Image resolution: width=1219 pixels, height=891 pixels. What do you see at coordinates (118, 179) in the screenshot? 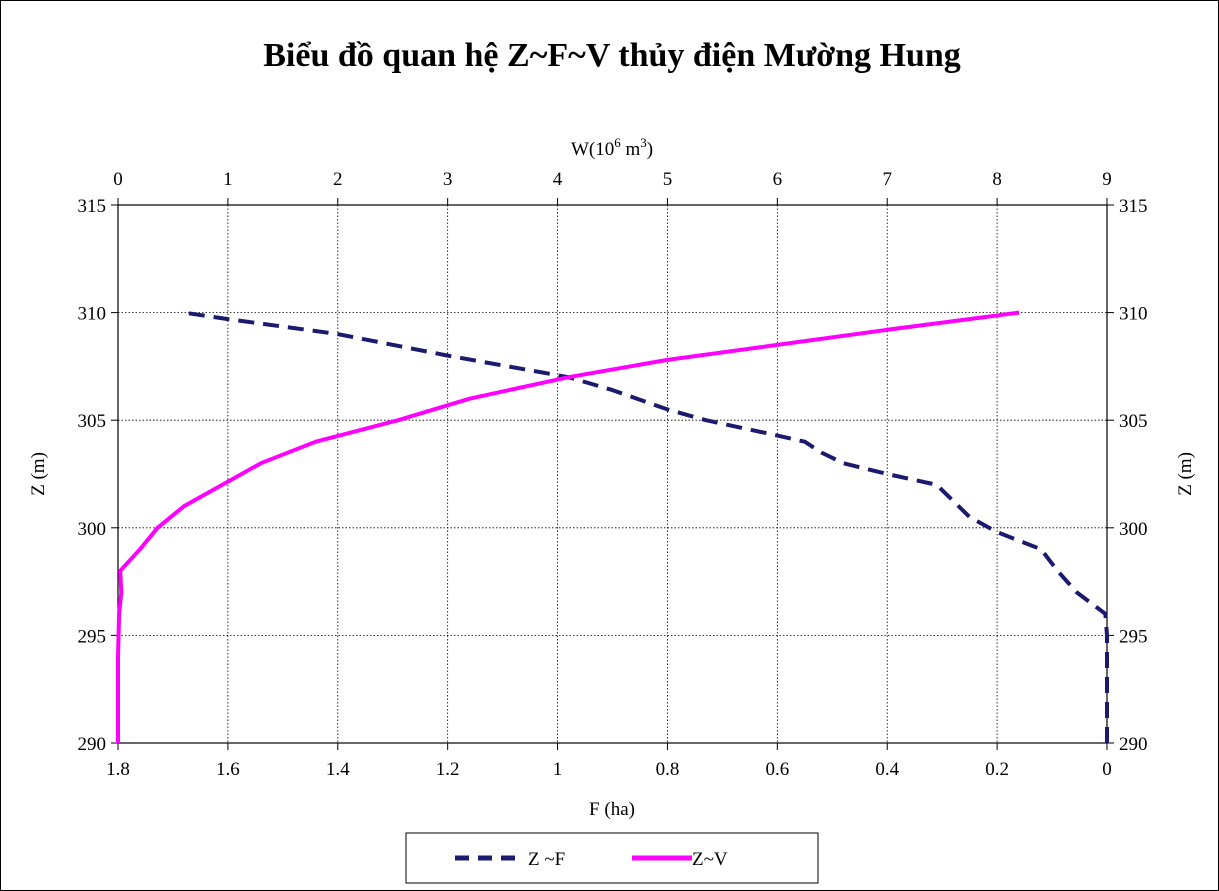
I see `x-top-tick-label: 0` at bounding box center [118, 179].